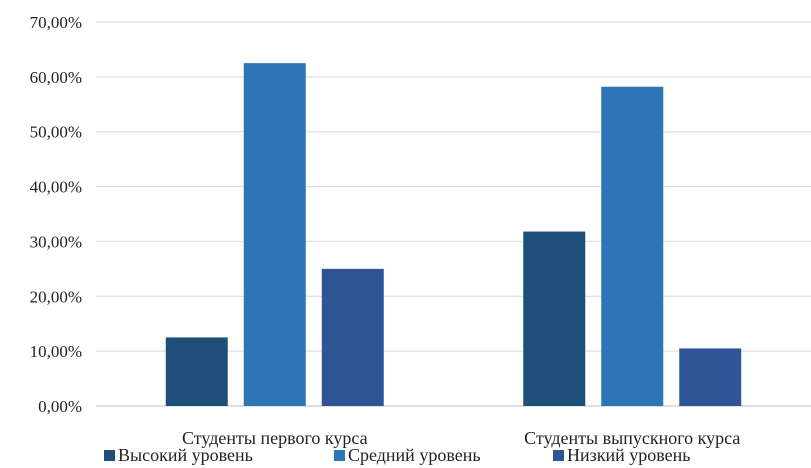  What do you see at coordinates (628, 455) in the screenshot?
I see `legend-label: Низкий уровень` at bounding box center [628, 455].